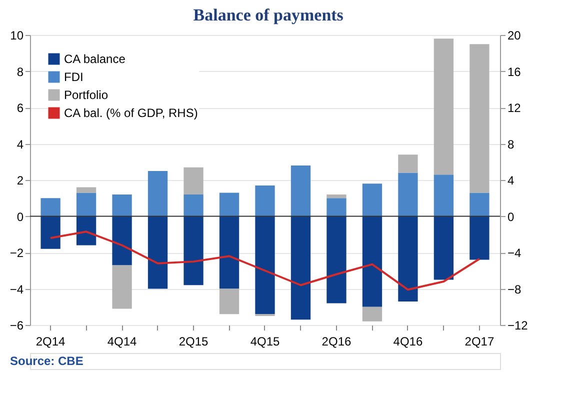  Describe the element at coordinates (20, 144) in the screenshot. I see `y-tick-label: 4` at that location.